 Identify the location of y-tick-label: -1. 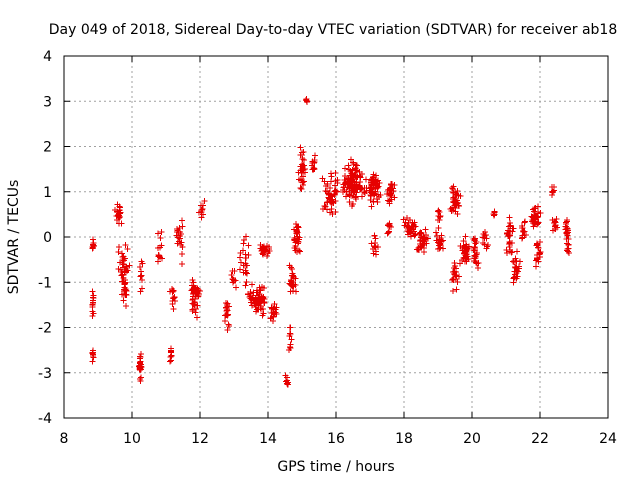
(45, 283).